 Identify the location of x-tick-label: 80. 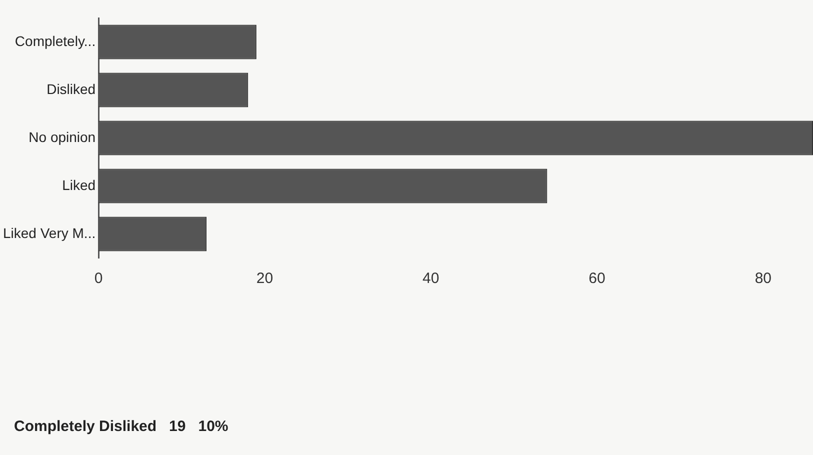
(763, 279).